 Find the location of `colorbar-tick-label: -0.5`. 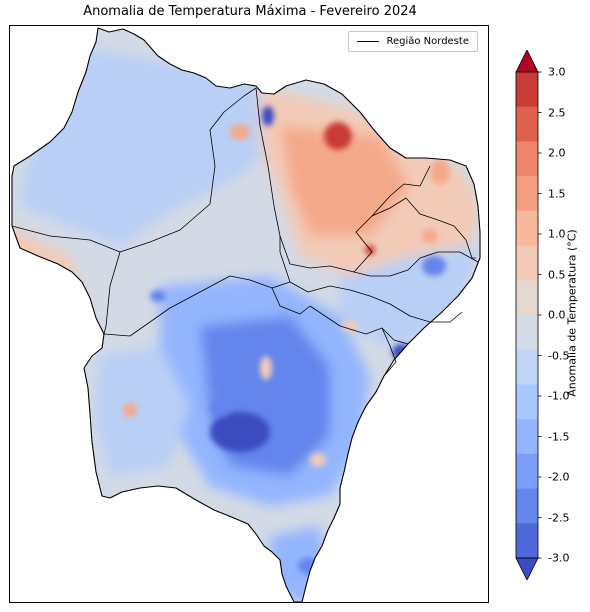

colorbar-tick-label: -0.5 is located at coordinates (559, 355).